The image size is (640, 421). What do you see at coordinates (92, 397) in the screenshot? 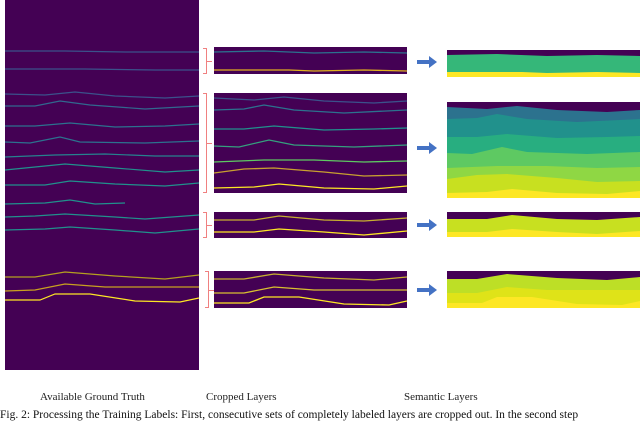
I see `column-title-ground-truth: Available Ground Truth` at bounding box center [92, 397].